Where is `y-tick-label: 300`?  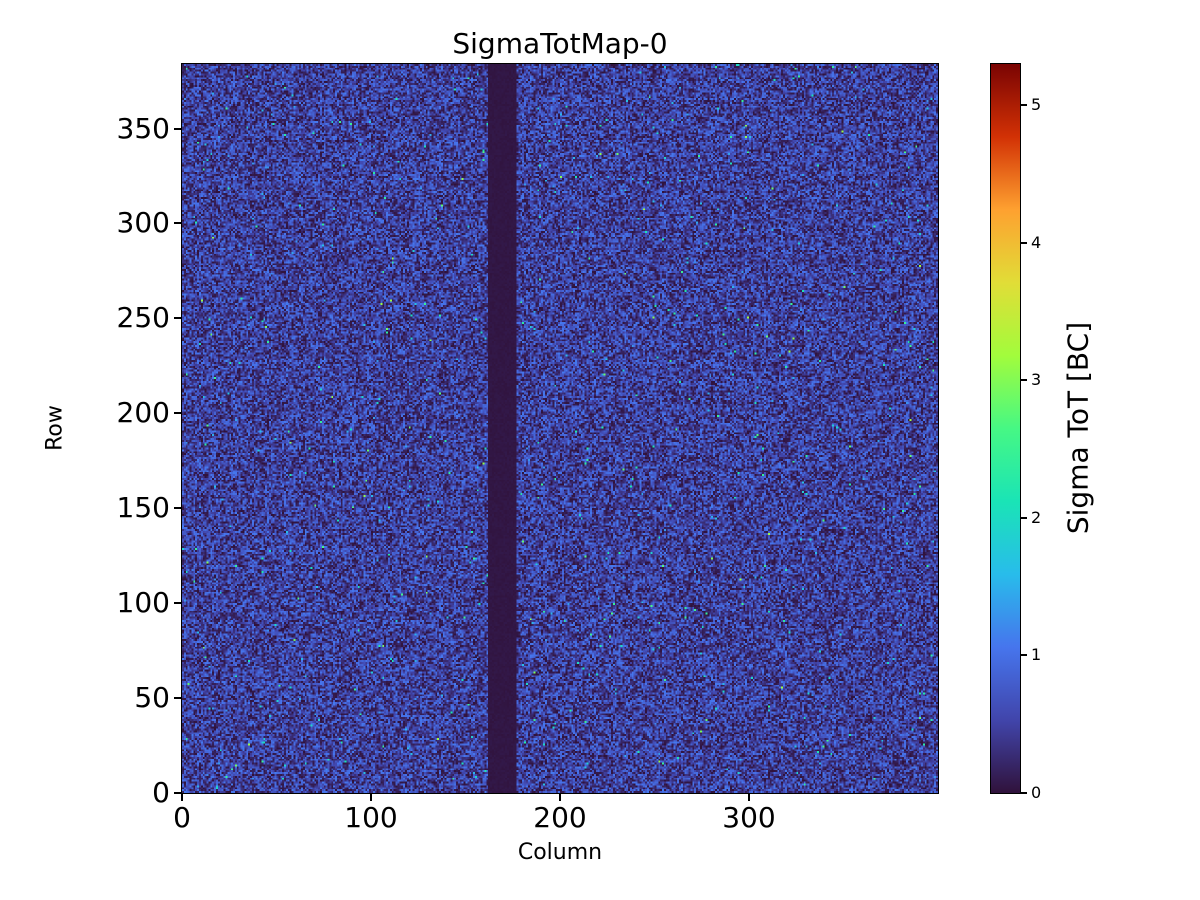 y-tick-label: 300 is located at coordinates (143, 223).